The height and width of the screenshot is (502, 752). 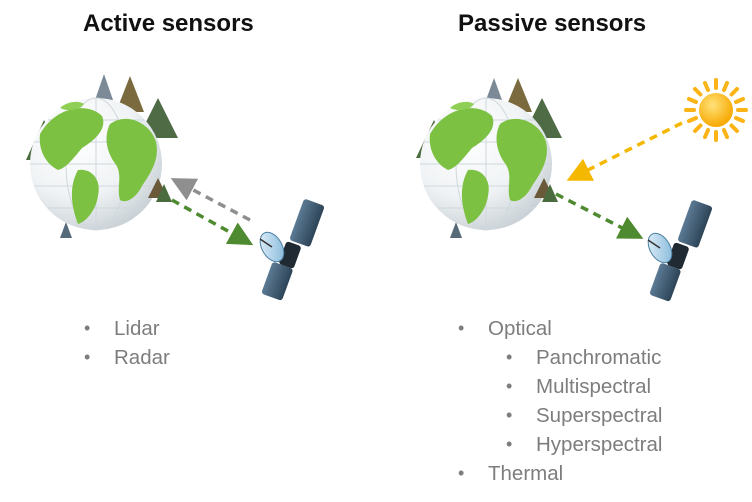 What do you see at coordinates (560, 473) in the screenshot?
I see `list-item-thermal: Thermal` at bounding box center [560, 473].